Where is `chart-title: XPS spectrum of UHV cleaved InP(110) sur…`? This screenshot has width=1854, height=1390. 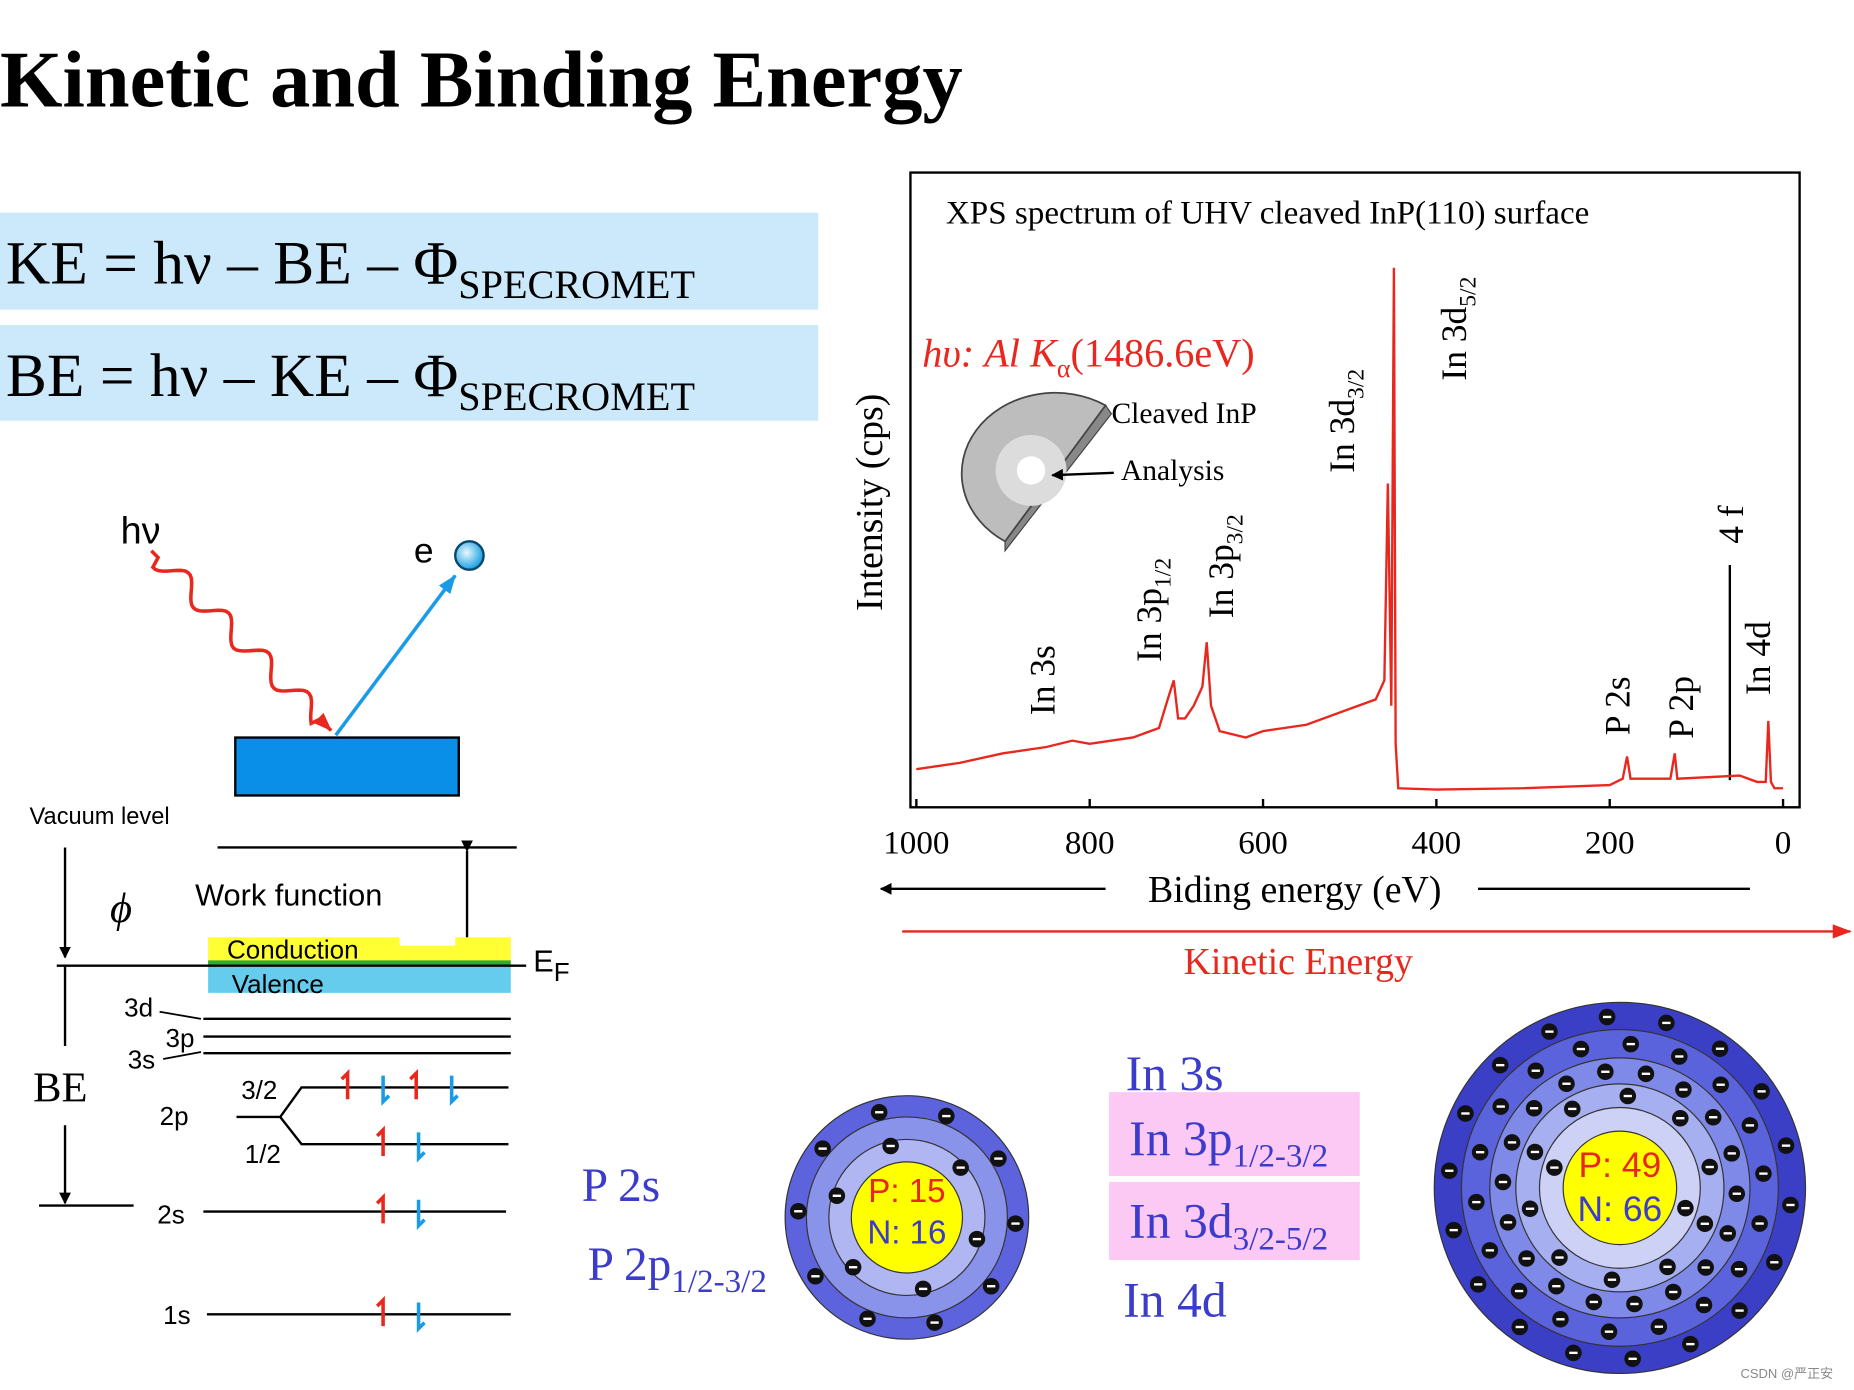
chart-title: XPS spectrum of UHV cleaved InP(110) sur… is located at coordinates (1267, 213).